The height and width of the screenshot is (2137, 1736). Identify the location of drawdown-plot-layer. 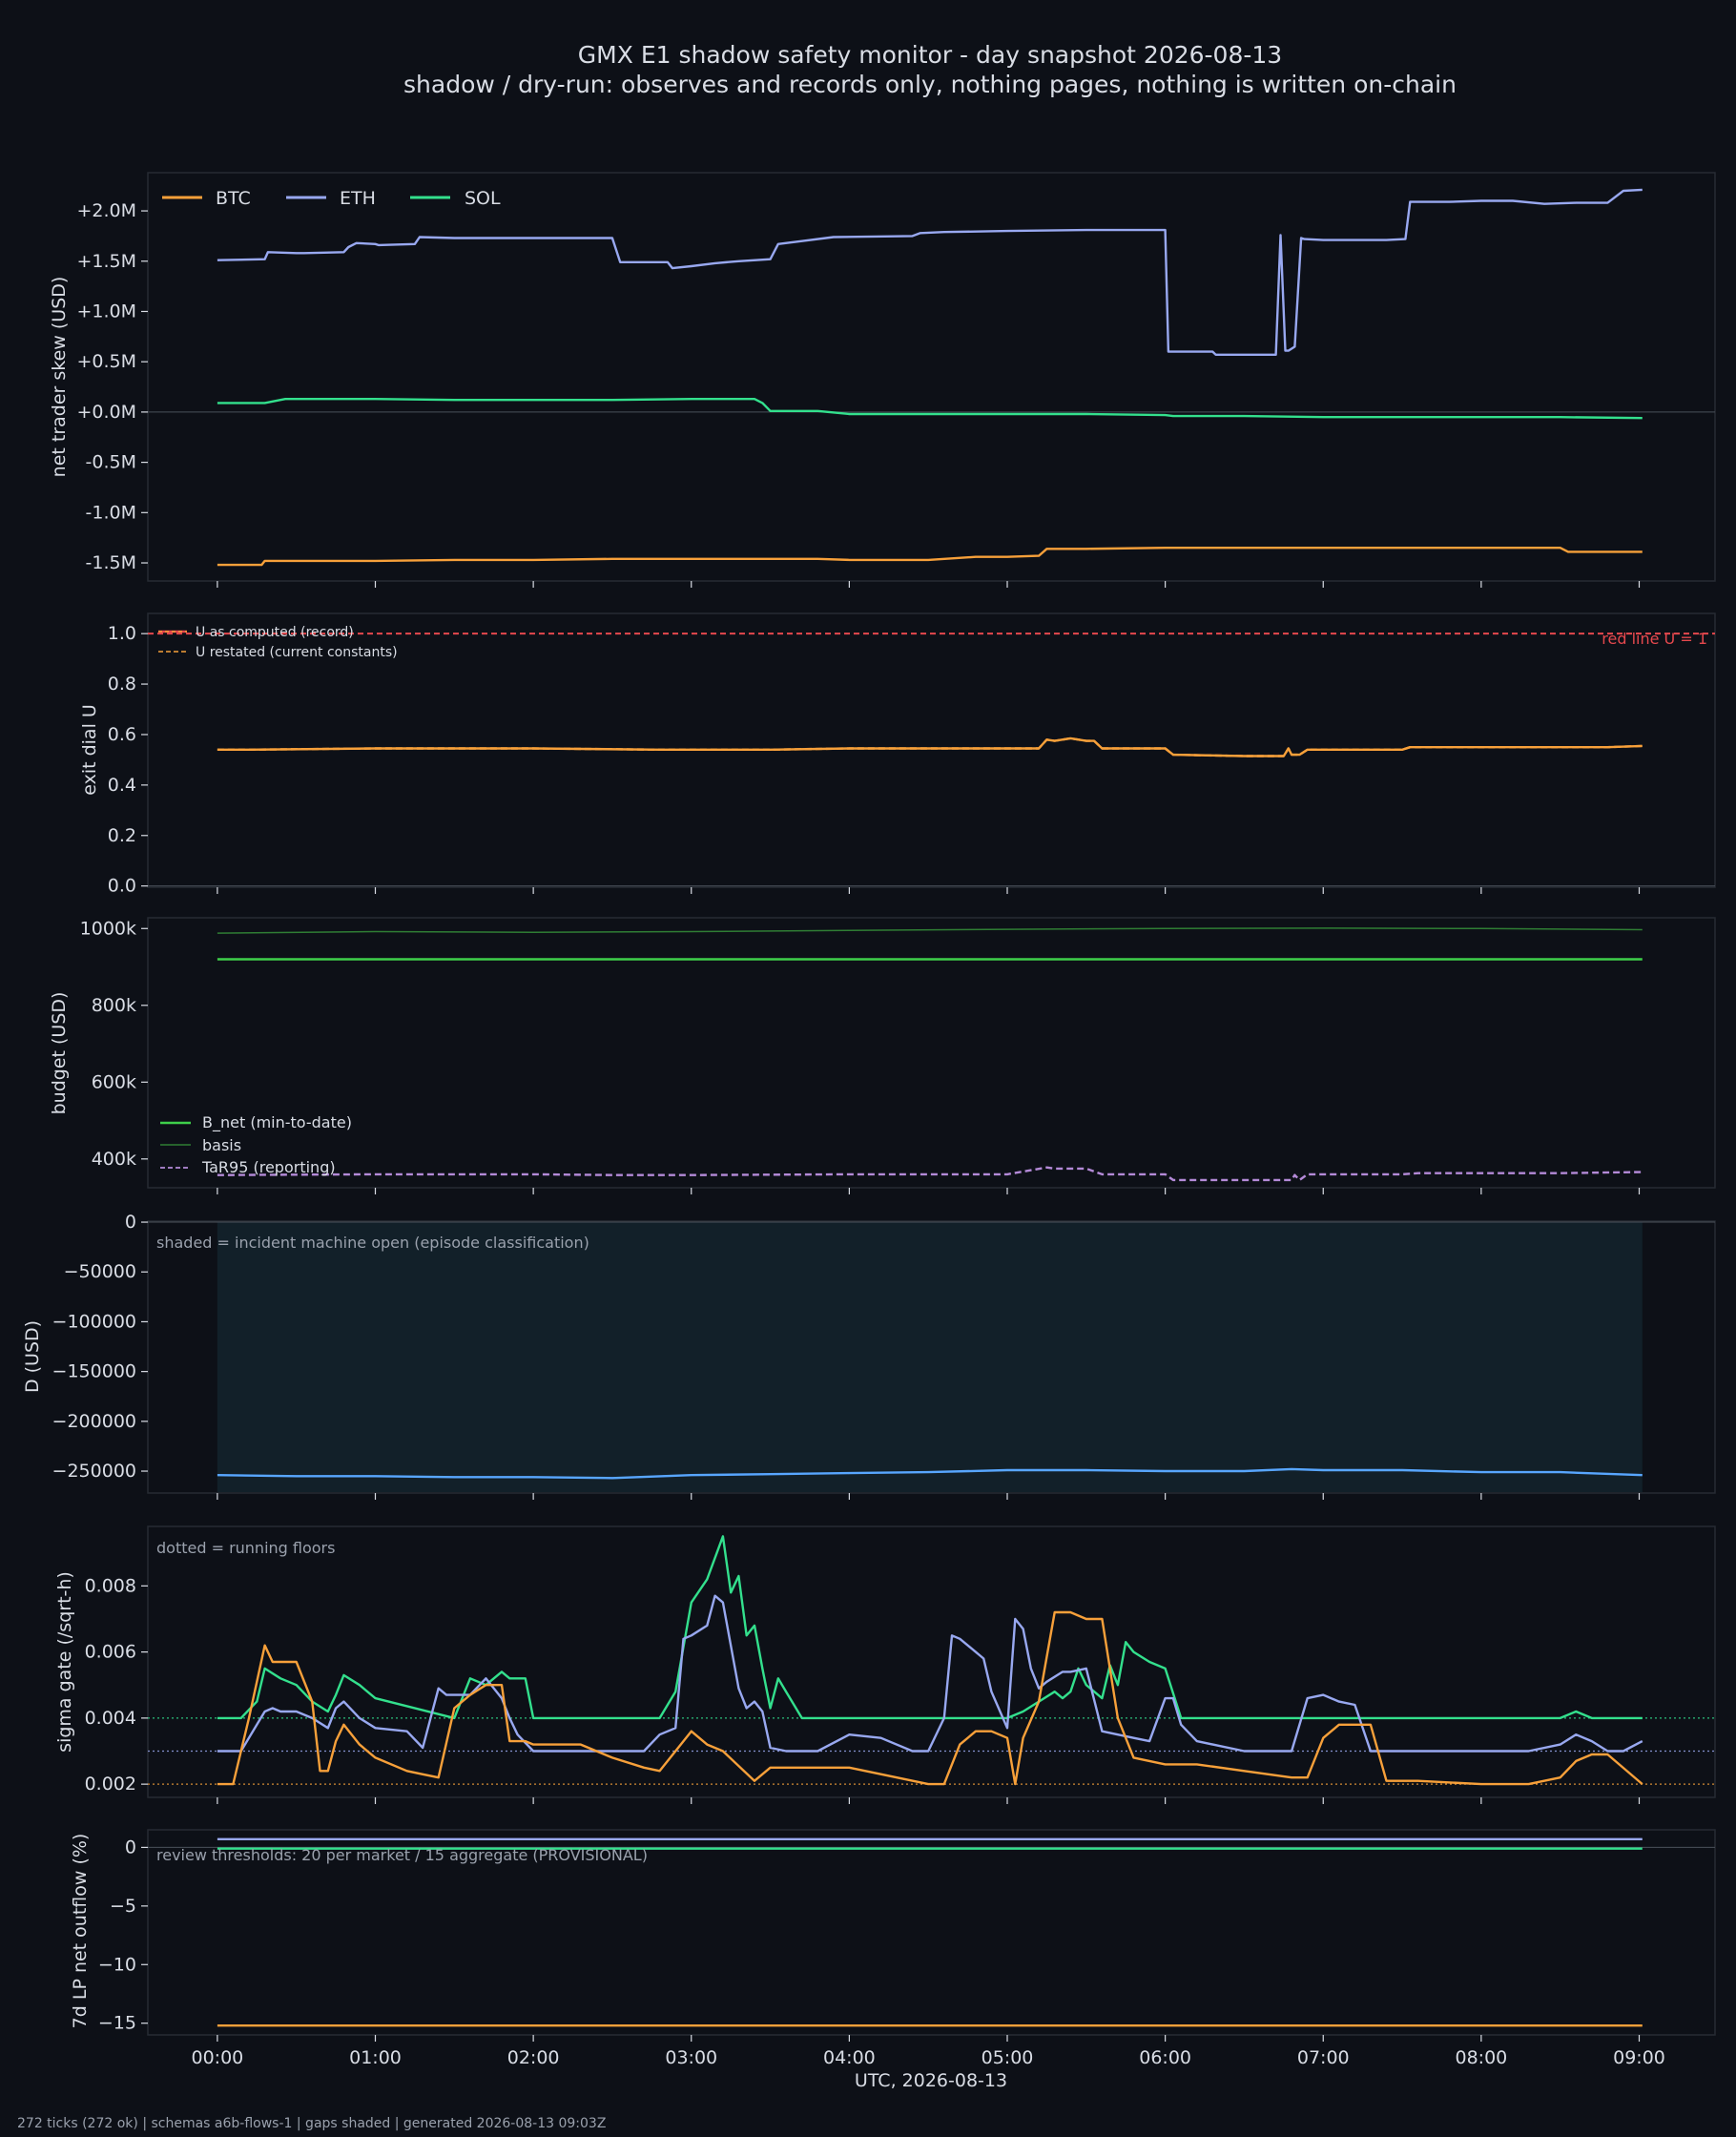
(931, 1356).